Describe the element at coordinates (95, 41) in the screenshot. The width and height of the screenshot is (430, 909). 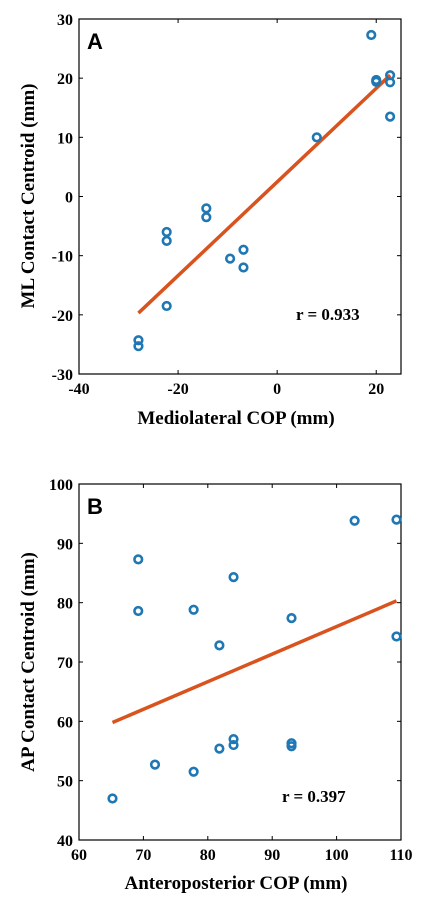
I see `panel-a-letter: A` at that location.